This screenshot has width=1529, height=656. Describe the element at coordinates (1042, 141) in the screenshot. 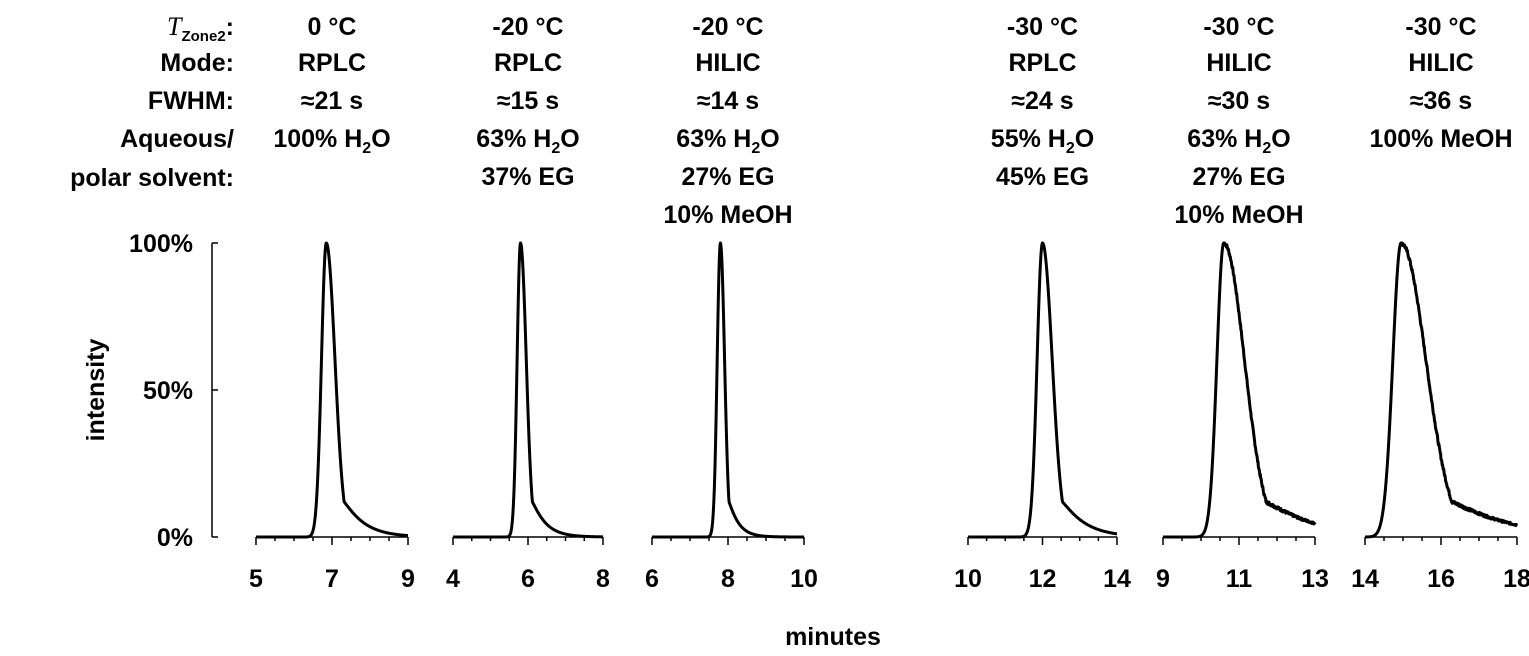

I see `solvent-label: 55% H2O` at that location.